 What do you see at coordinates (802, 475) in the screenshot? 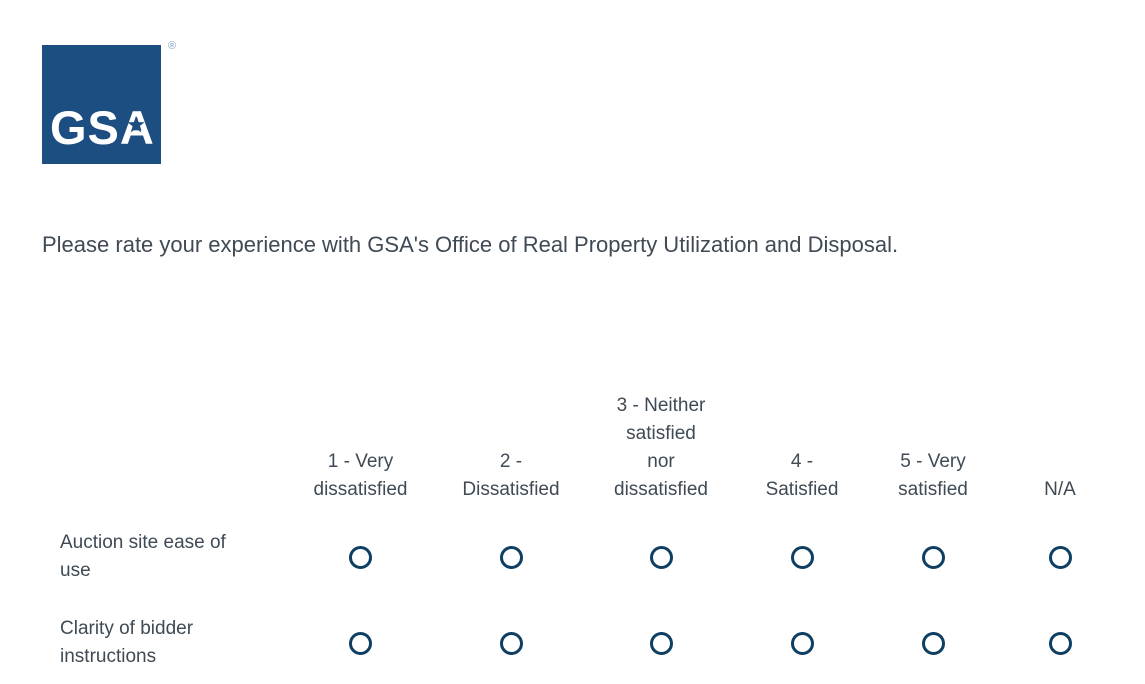
I see `col-header-4-satisfied: 4 - Satisfied` at bounding box center [802, 475].